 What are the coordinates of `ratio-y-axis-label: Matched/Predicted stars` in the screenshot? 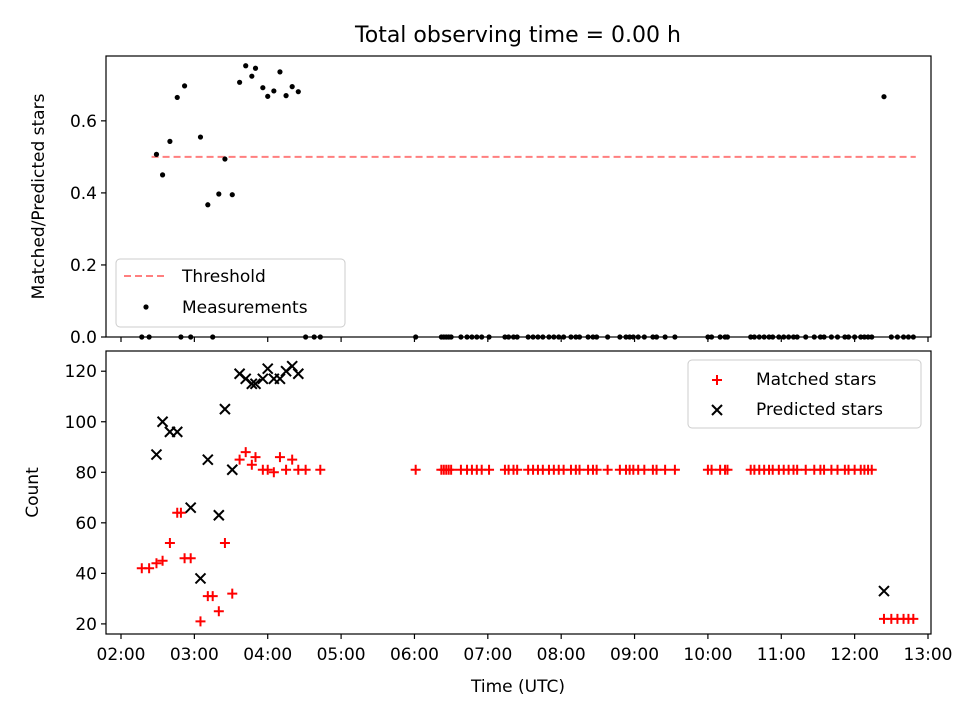 It's located at (39, 196).